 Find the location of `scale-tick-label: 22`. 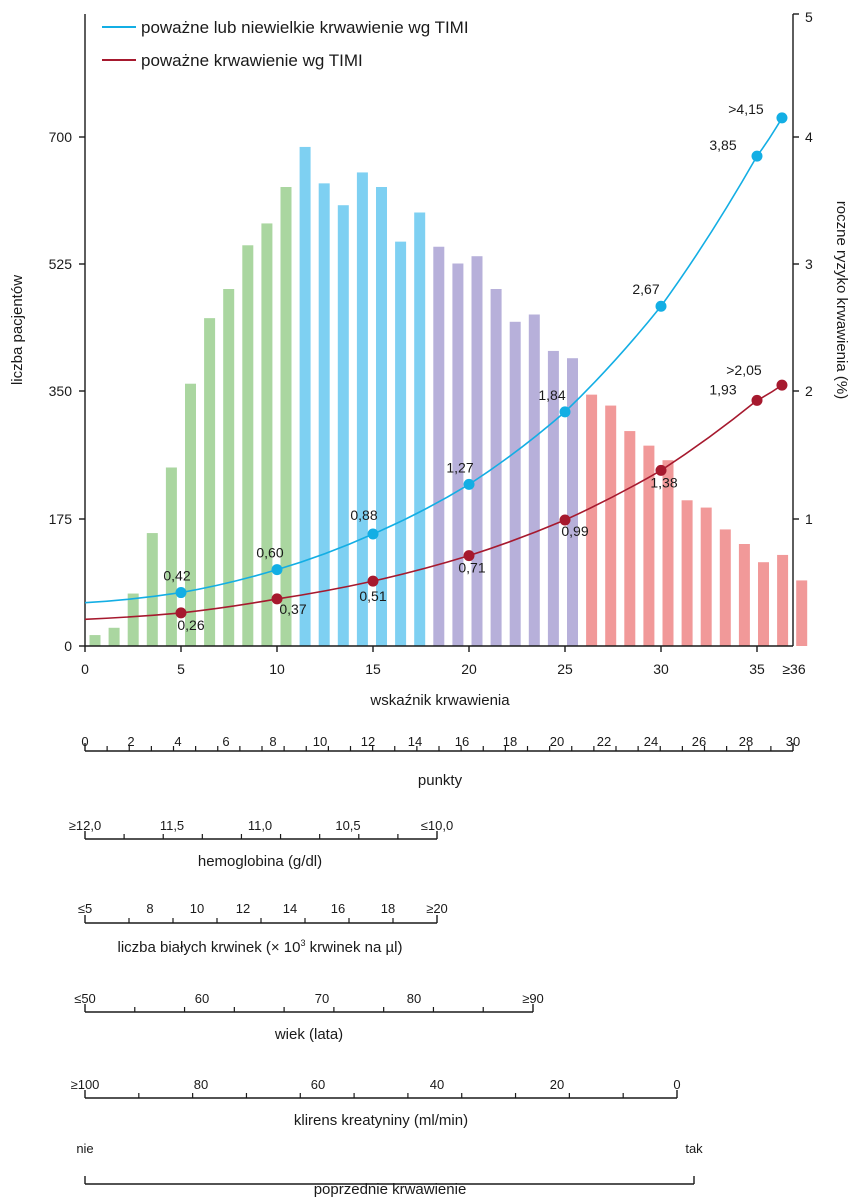

scale-tick-label: 22 is located at coordinates (604, 741).